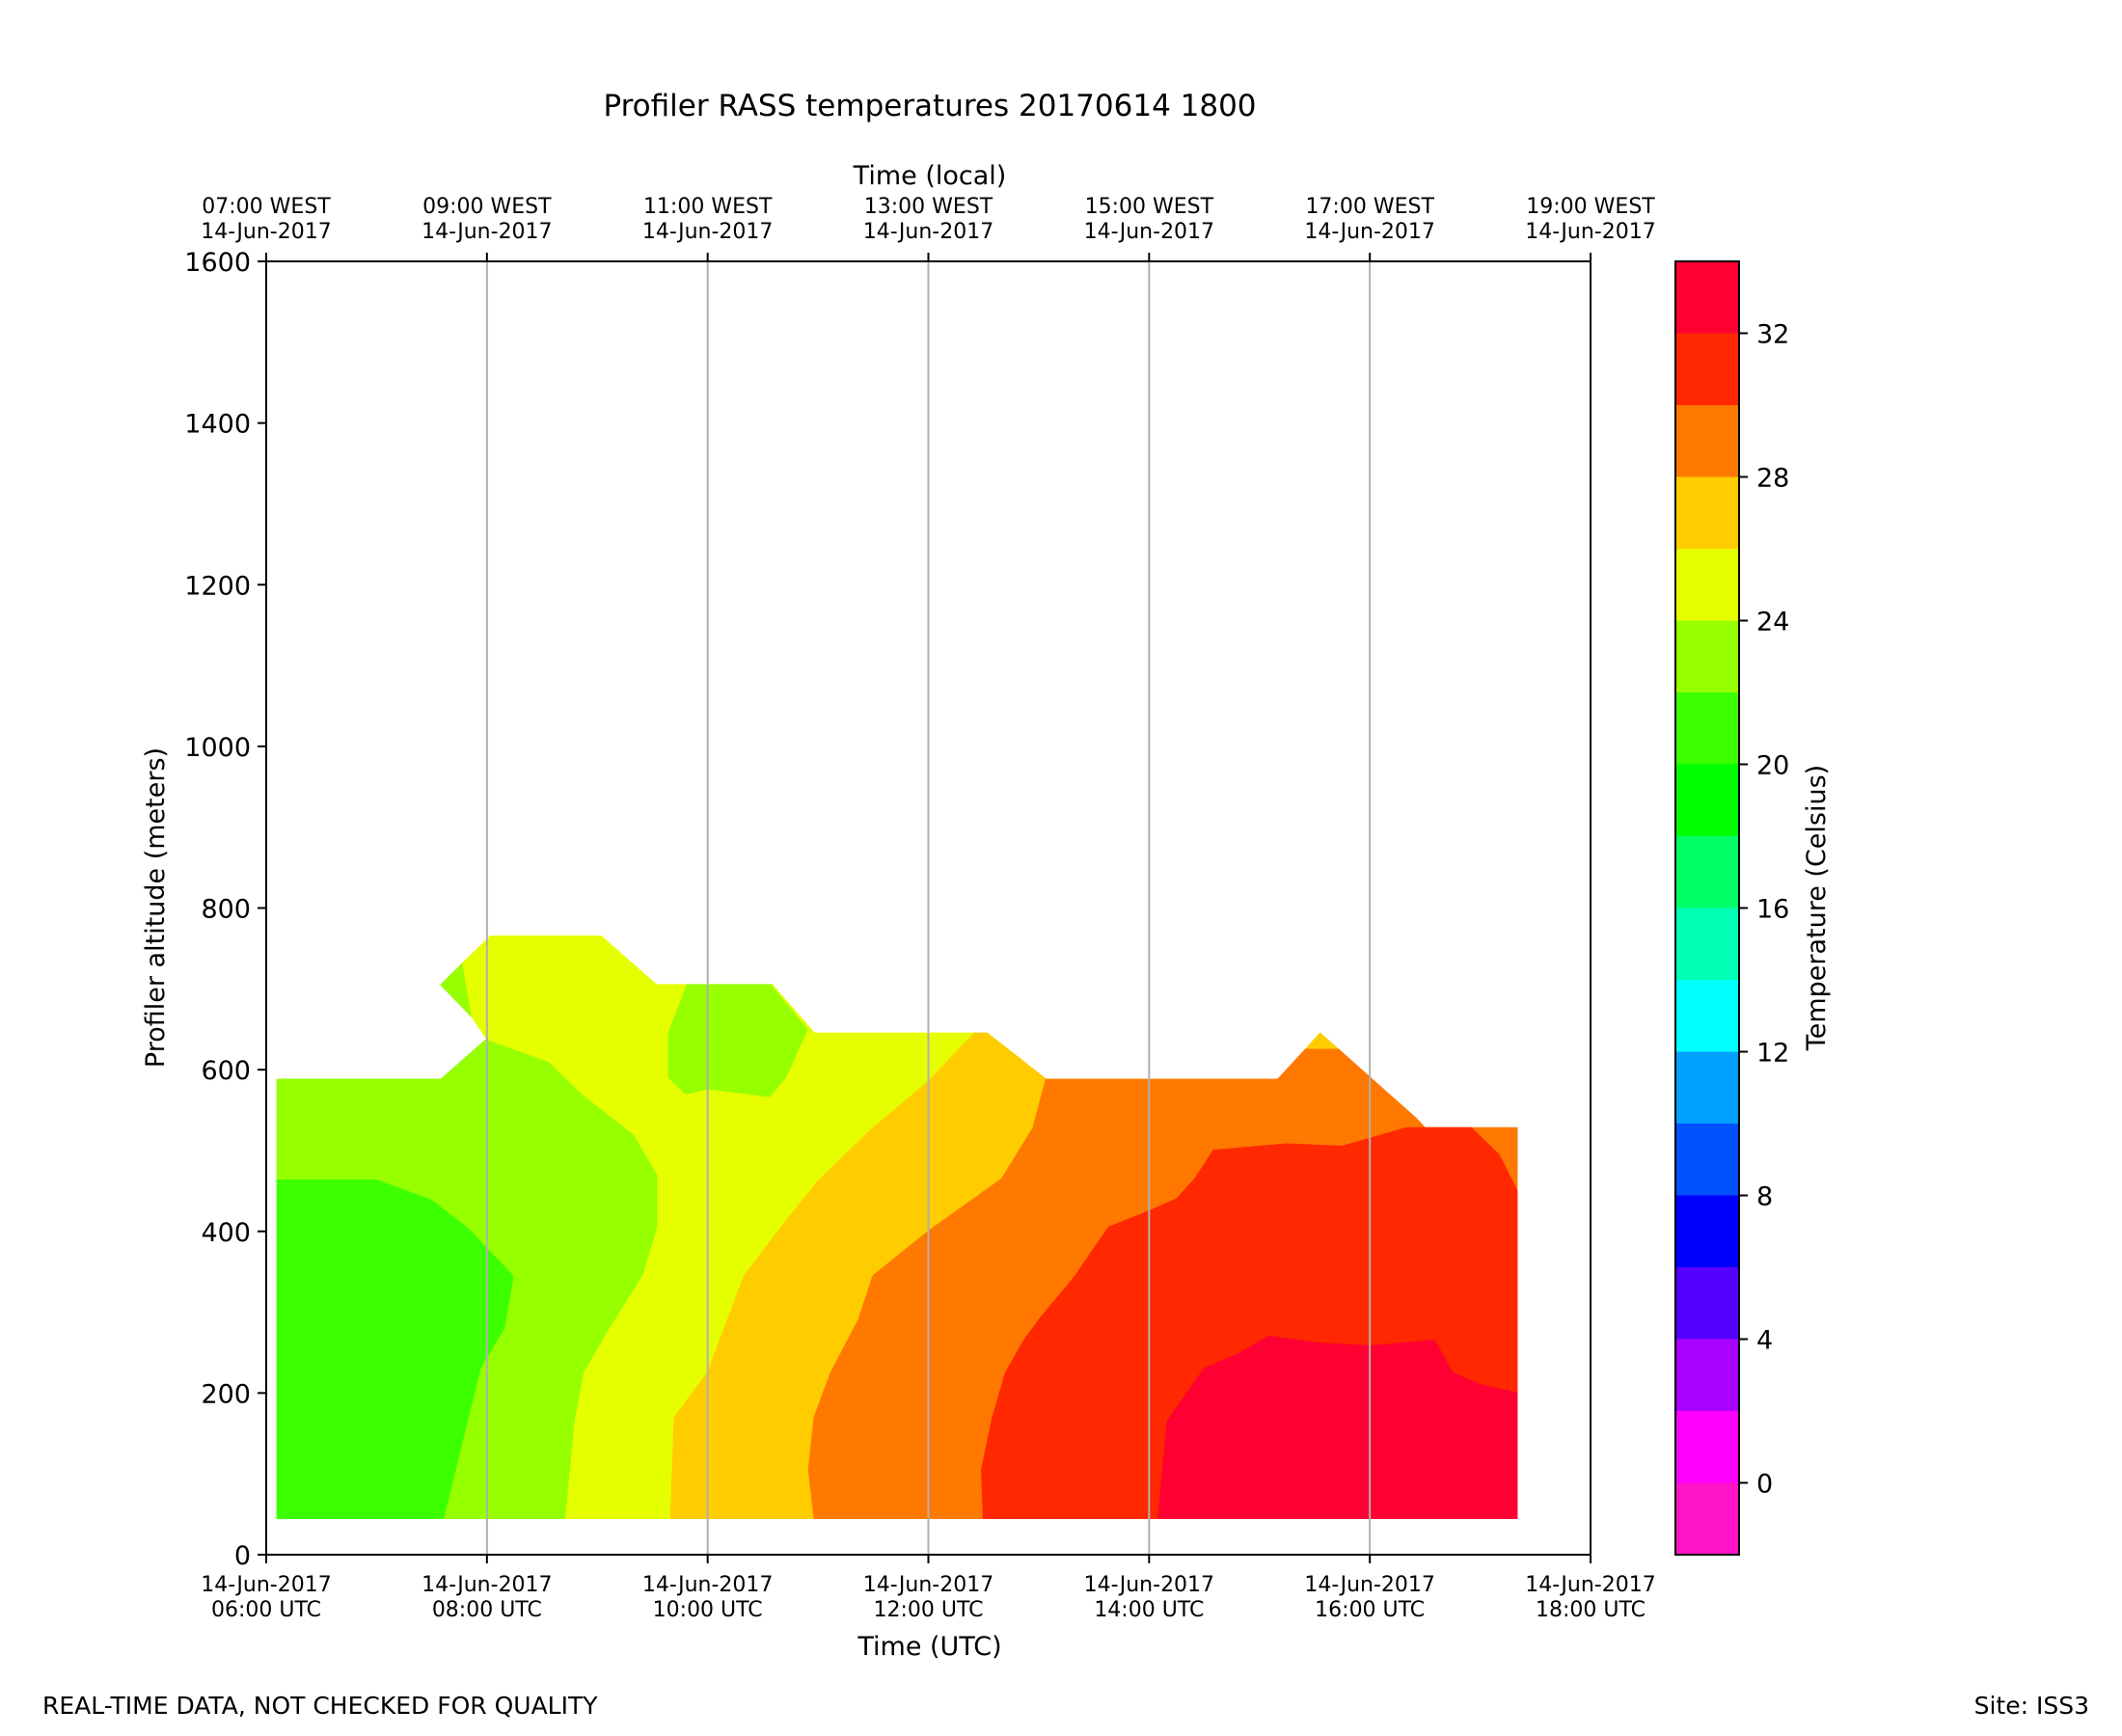  What do you see at coordinates (266, 207) in the screenshot?
I see `x-top-tick-time: 07:00 WEST` at bounding box center [266, 207].